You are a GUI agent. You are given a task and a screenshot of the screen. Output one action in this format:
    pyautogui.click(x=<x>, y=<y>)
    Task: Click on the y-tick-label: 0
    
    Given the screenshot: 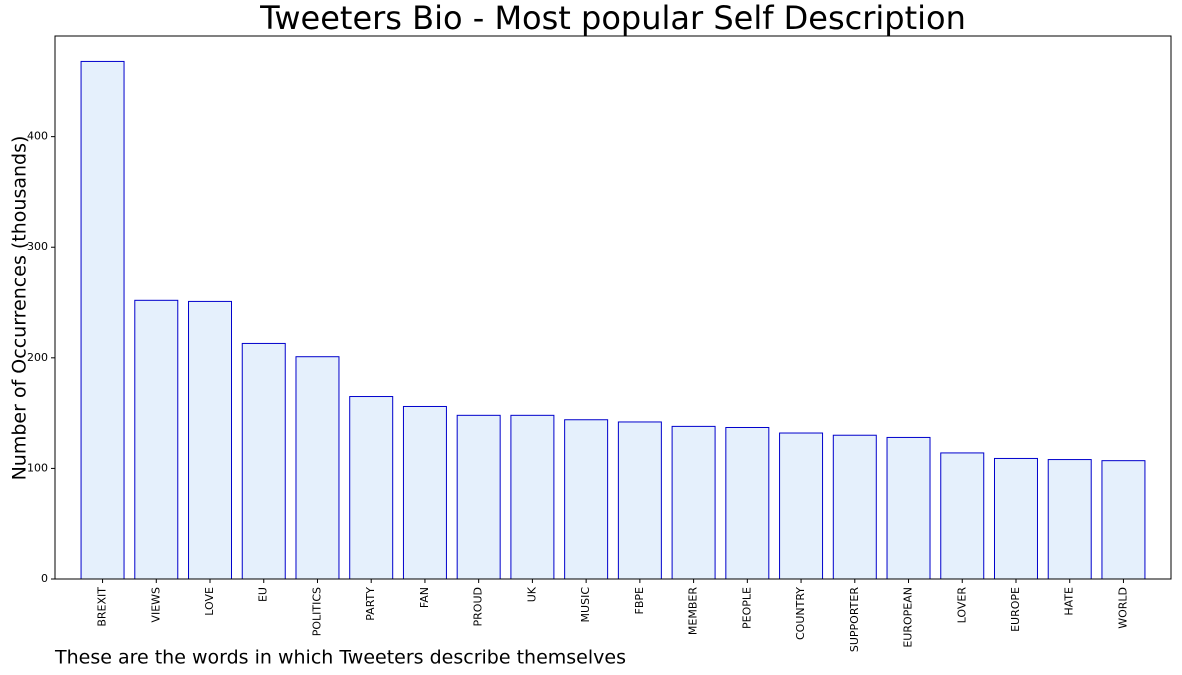 What is the action you would take?
    pyautogui.click(x=44, y=578)
    